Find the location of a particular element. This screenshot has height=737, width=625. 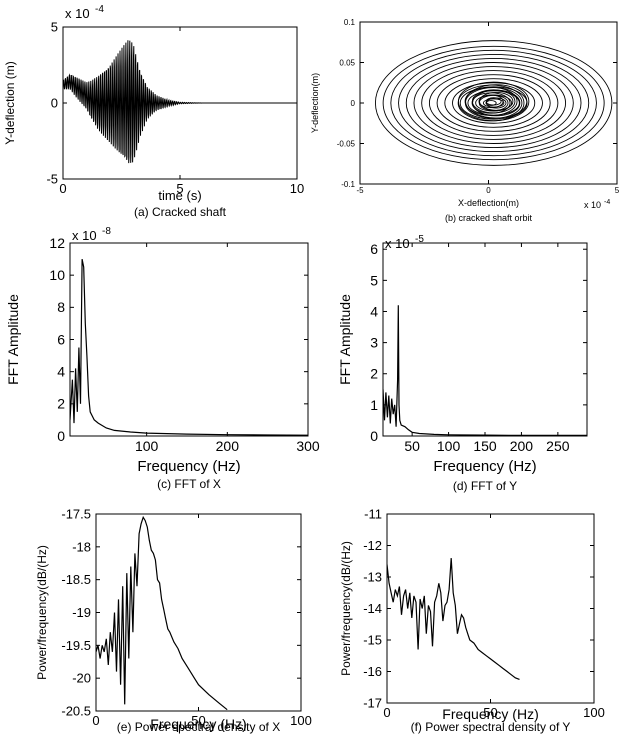

y-axis-label: Power/frequency(dB/(Hz) is located at coordinates (346, 608).